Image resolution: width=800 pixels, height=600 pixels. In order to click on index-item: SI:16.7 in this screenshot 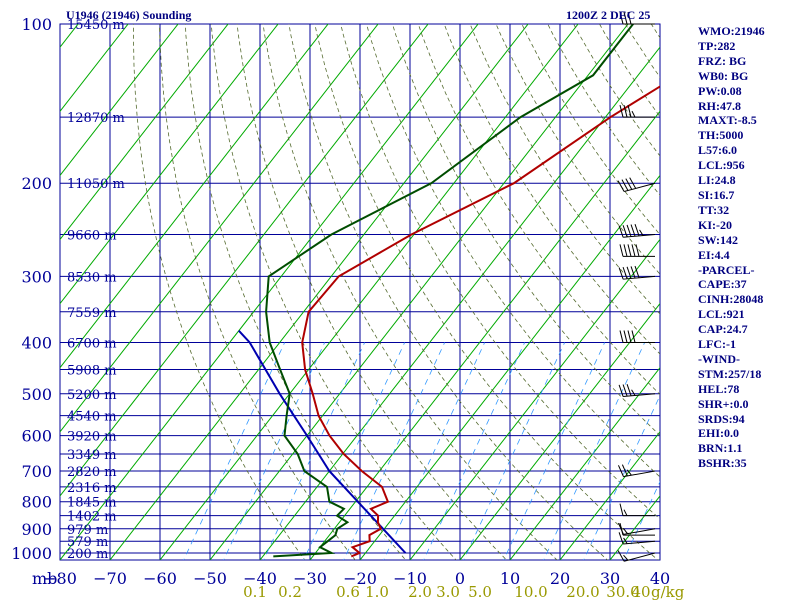, I will do `click(716, 194)`.